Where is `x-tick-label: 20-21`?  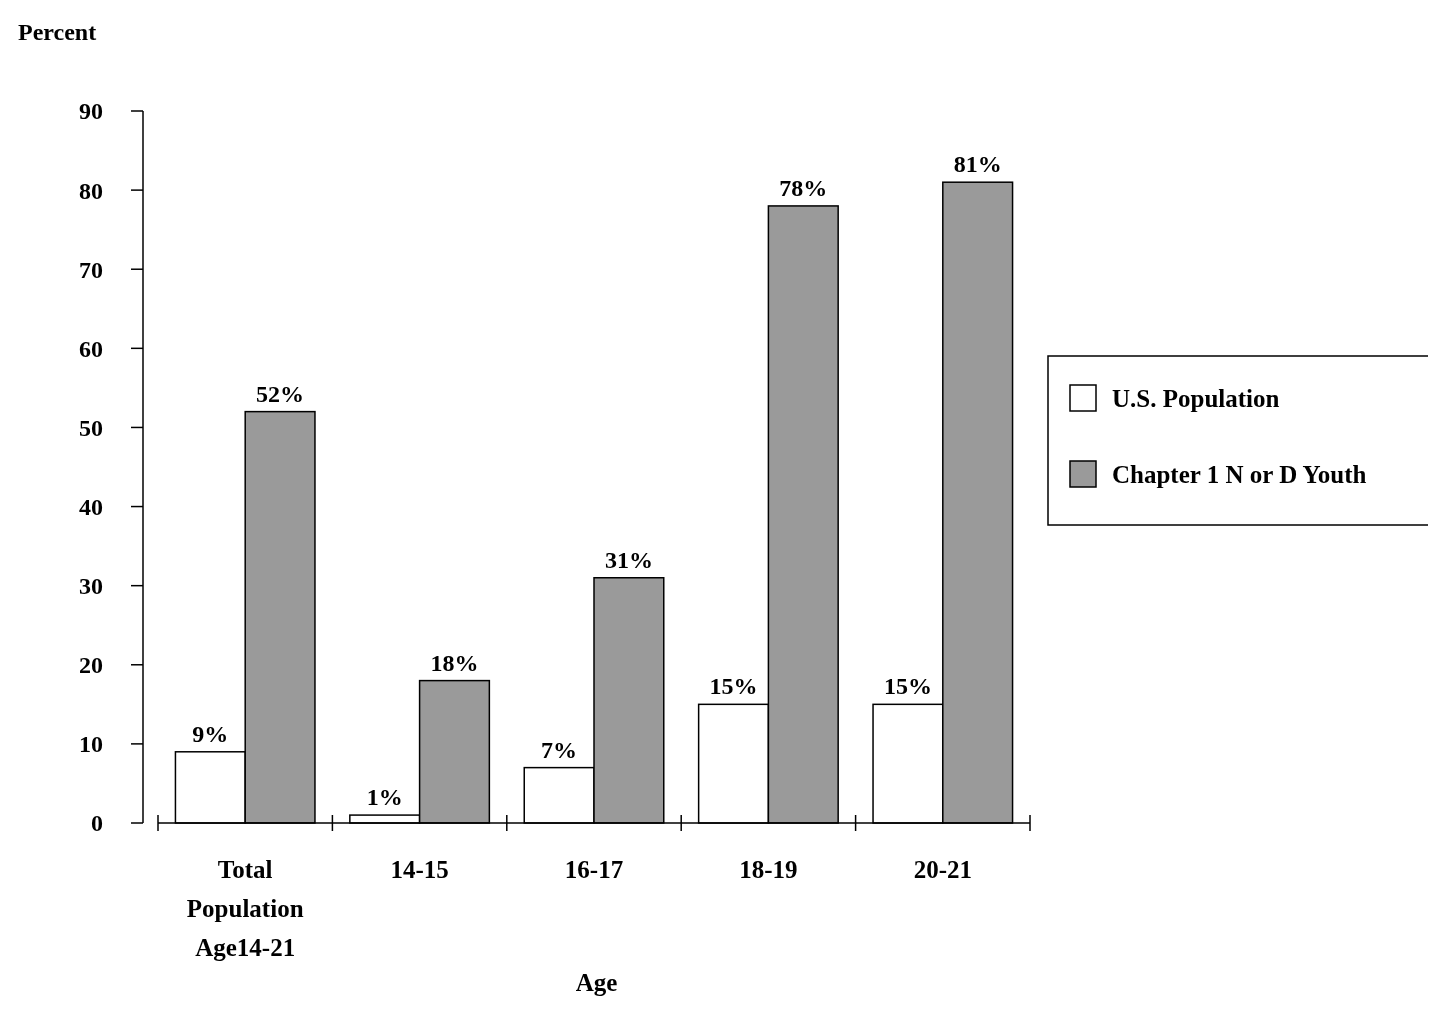 x-tick-label: 20-21 is located at coordinates (942, 869).